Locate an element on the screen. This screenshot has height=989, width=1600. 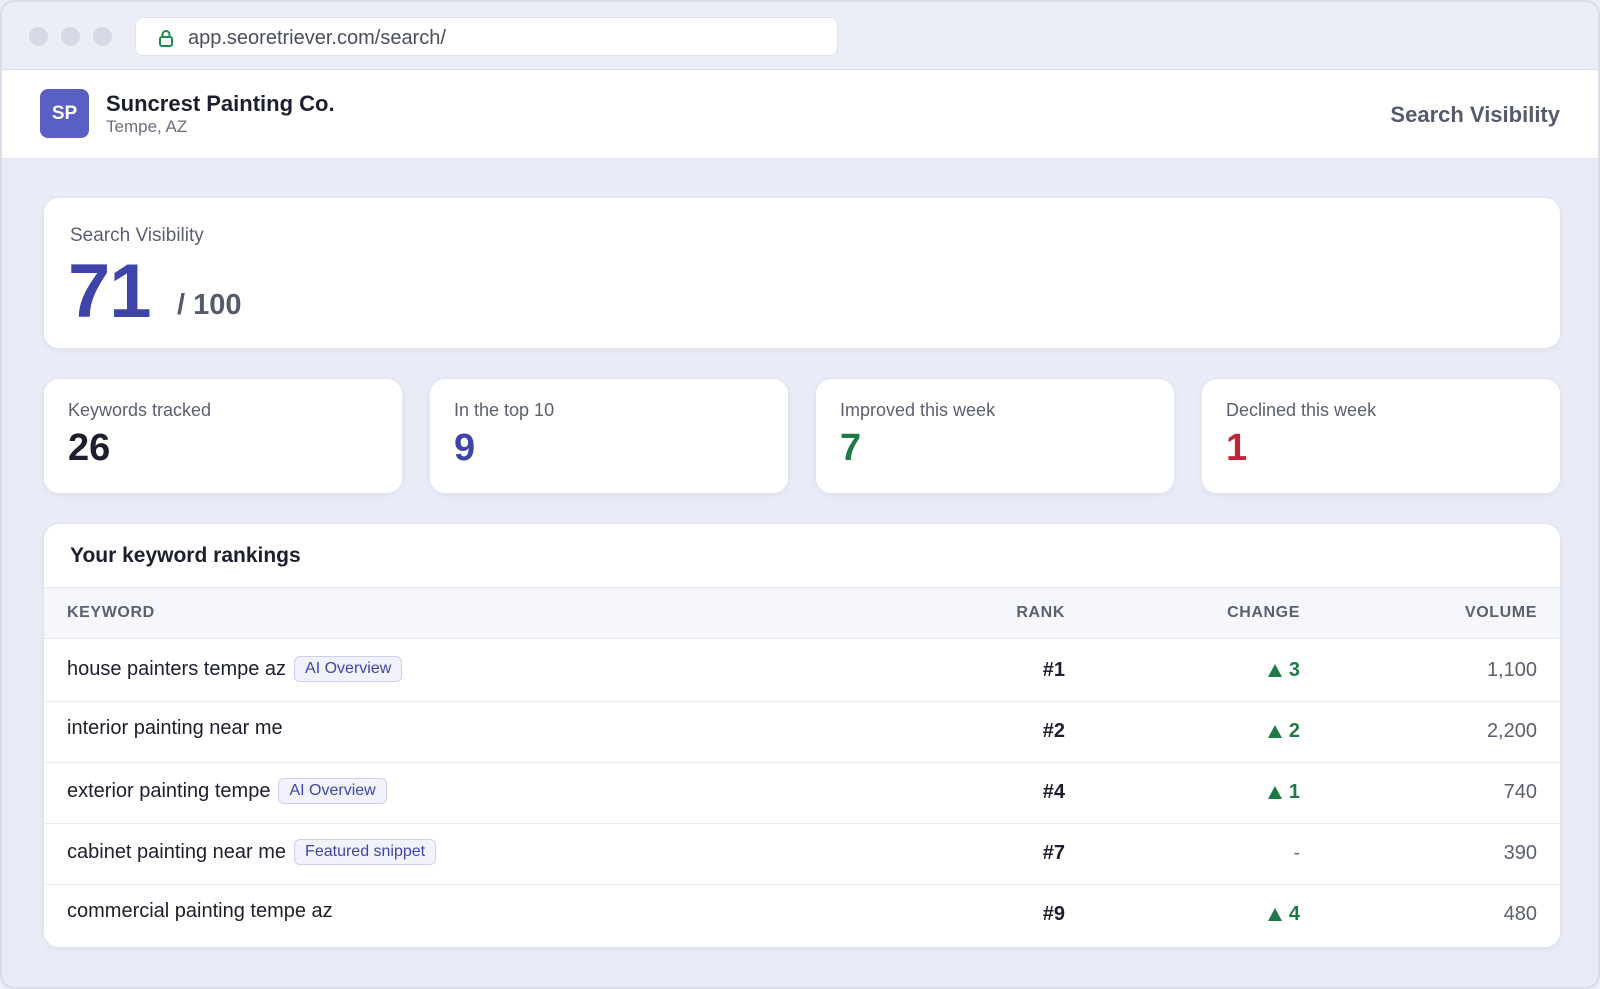
stat-value: 9 is located at coordinates (465, 448).